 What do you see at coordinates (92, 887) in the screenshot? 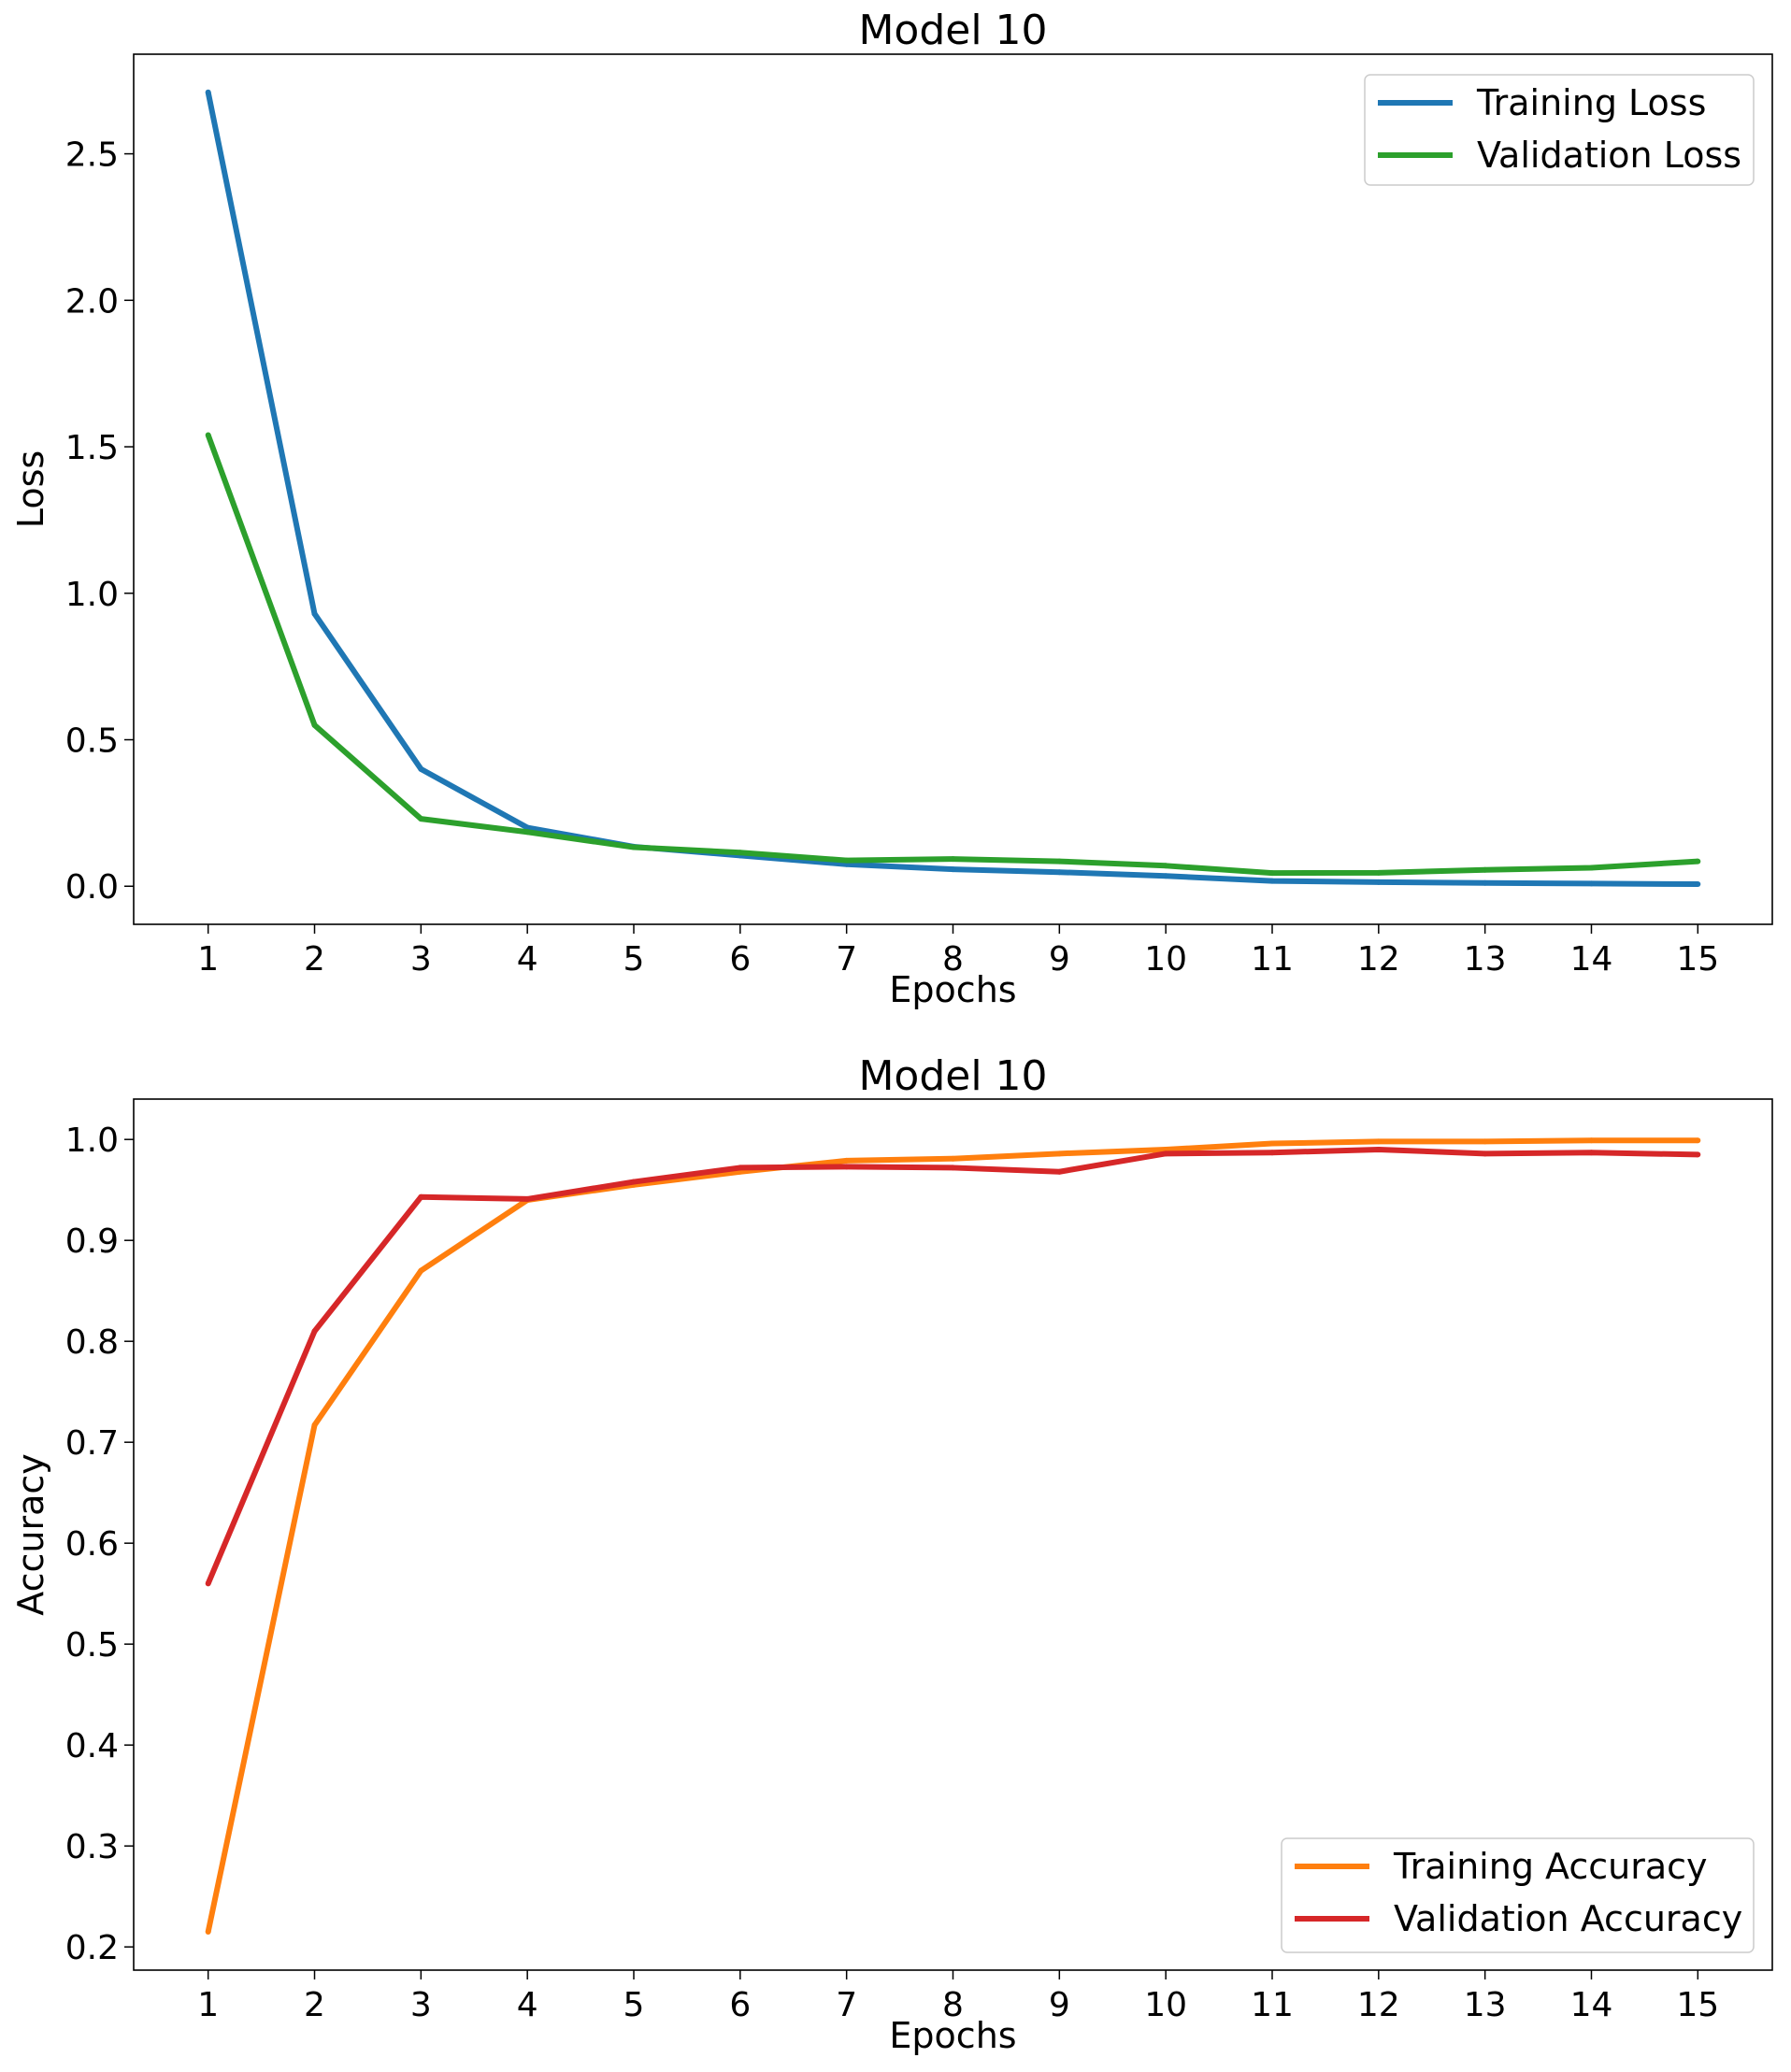
I see `y-tick-label: 0.0` at bounding box center [92, 887].